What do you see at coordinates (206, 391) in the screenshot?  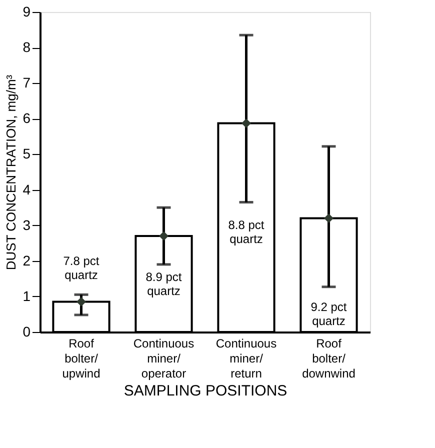 I see `x-axis-title: SAMPLING POSITIONS` at bounding box center [206, 391].